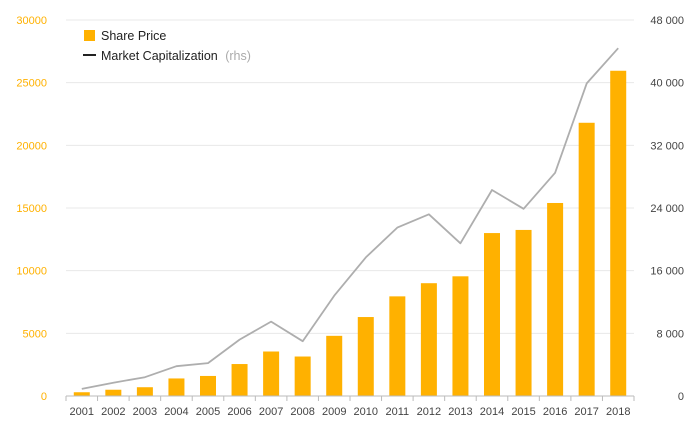 This screenshot has height=433, width=700. What do you see at coordinates (35, 334) in the screenshot?
I see `y-left-tick-label: 5000` at bounding box center [35, 334].